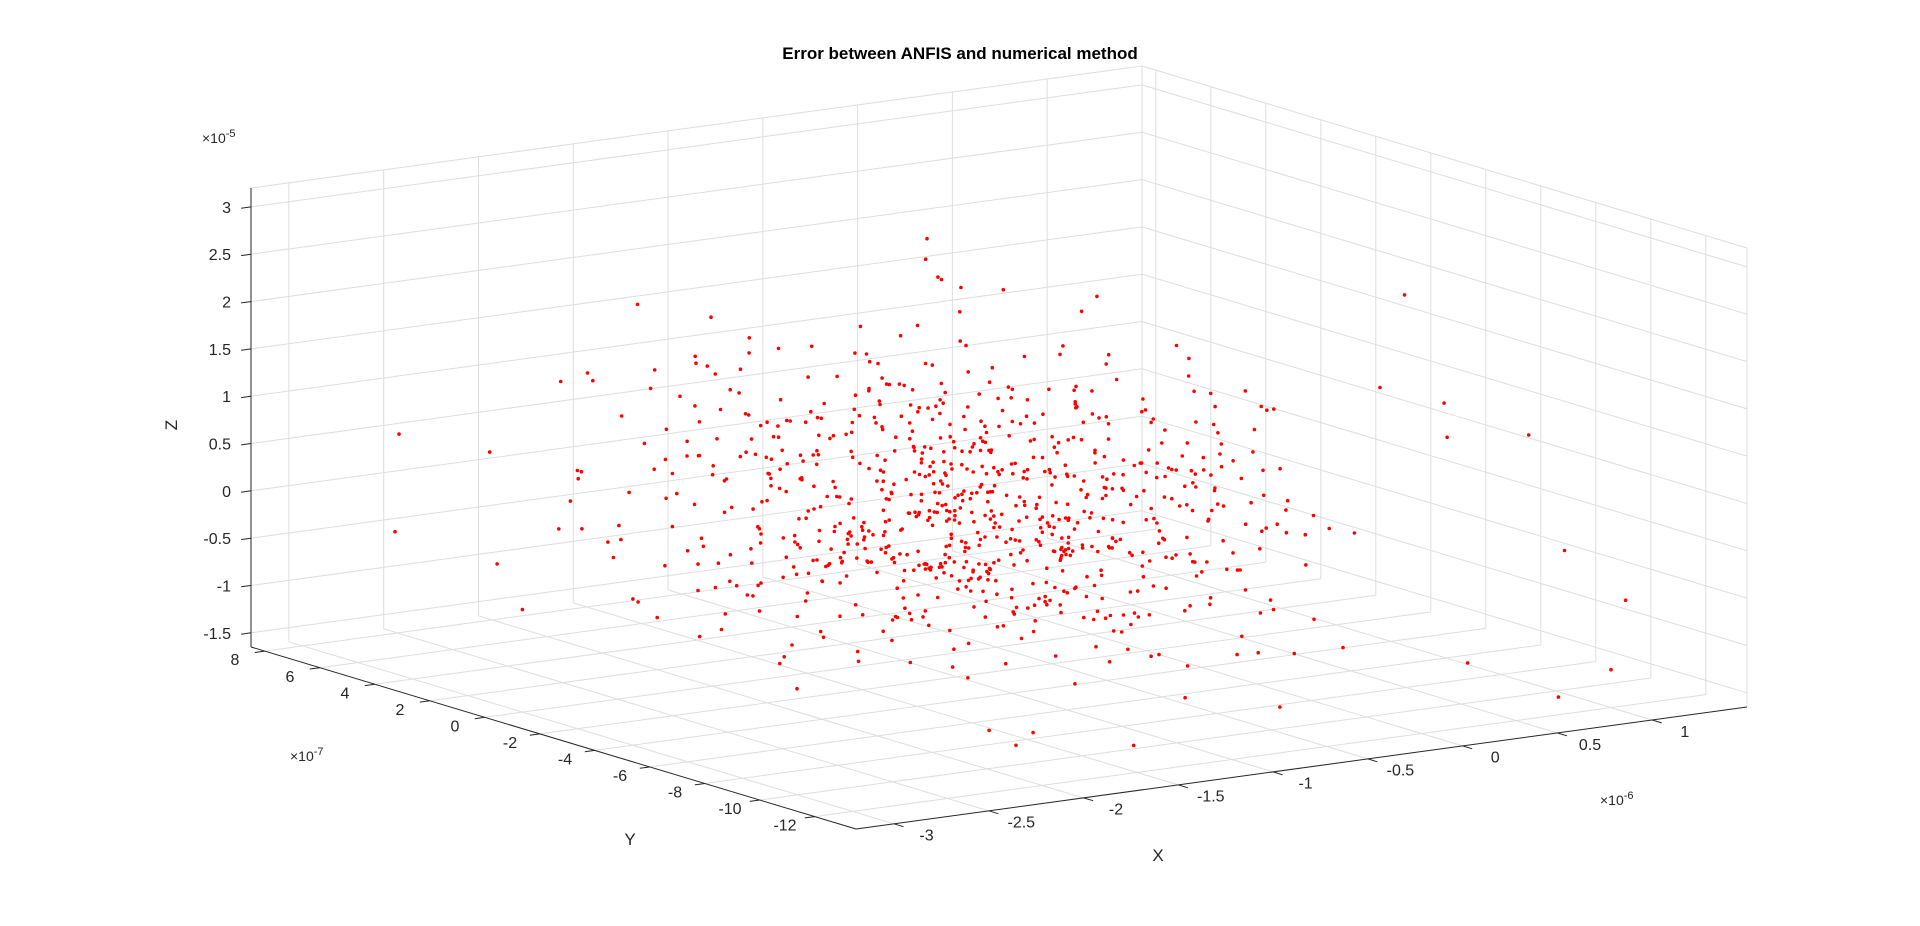 The width and height of the screenshot is (1920, 926). Describe the element at coordinates (246, 538) in the screenshot. I see `z-tick-mark` at that location.